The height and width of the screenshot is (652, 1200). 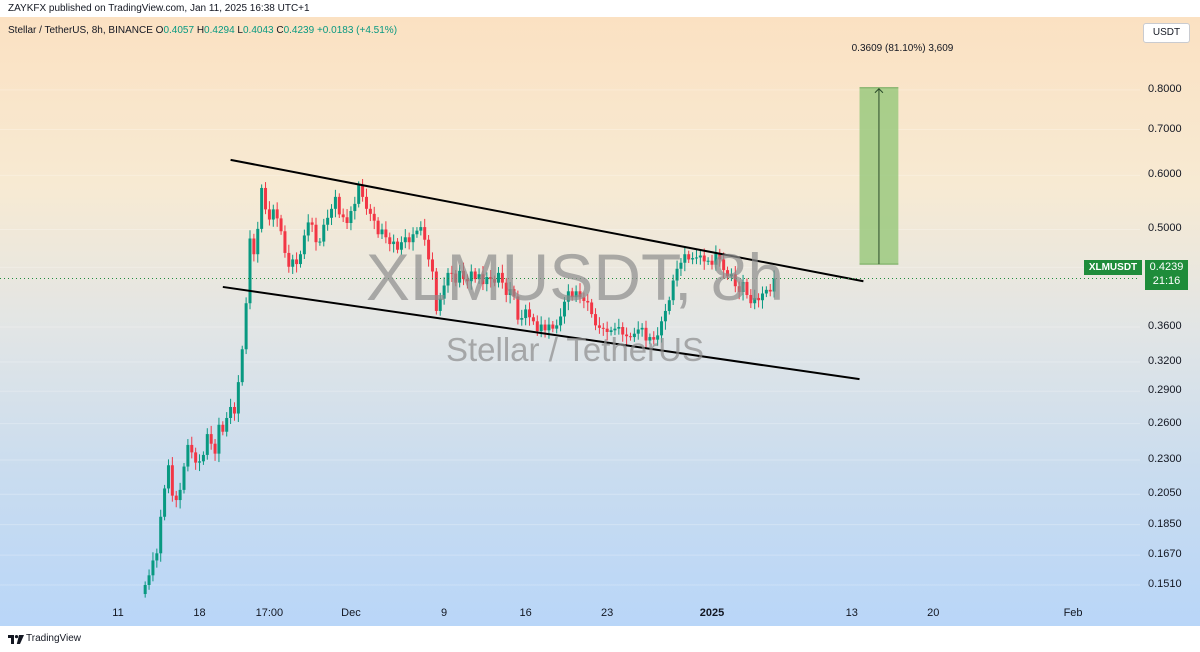 What do you see at coordinates (219, 30) in the screenshot?
I see `high-value: 0.4294` at bounding box center [219, 30].